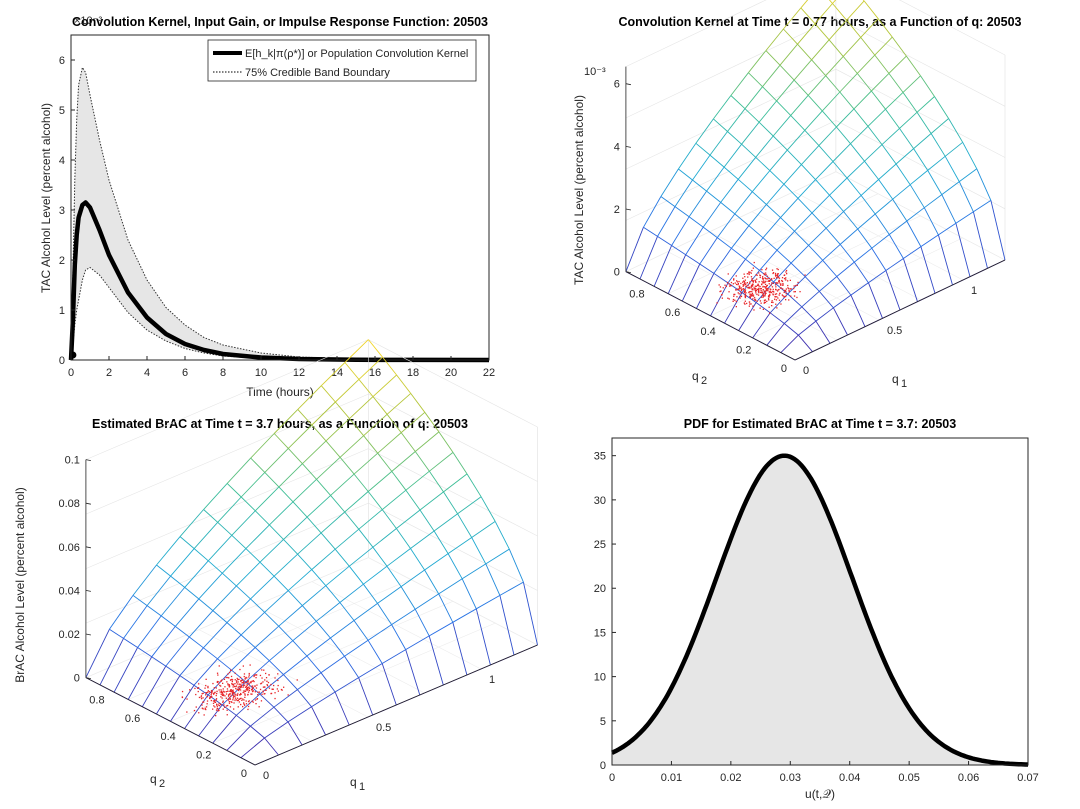  Describe the element at coordinates (730, 778) in the screenshot. I see `x-tick-label: 0.02` at that location.